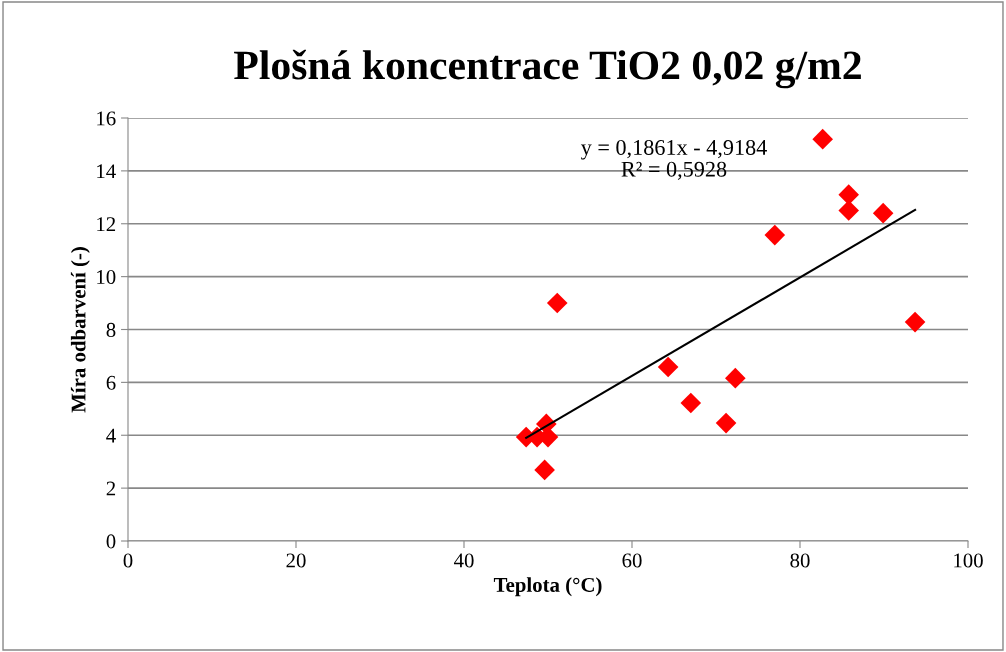  Describe the element at coordinates (106, 118) in the screenshot. I see `y-tick-label: 16` at that location.